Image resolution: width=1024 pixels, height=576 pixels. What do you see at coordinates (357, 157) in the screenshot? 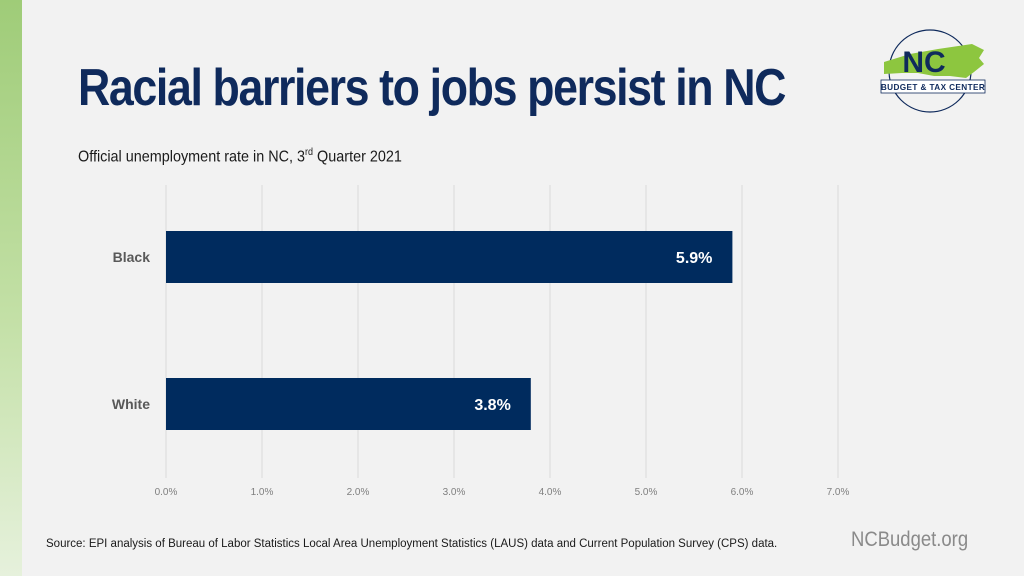
I see `subtitle-text-end: Quarter 2021` at bounding box center [357, 157].